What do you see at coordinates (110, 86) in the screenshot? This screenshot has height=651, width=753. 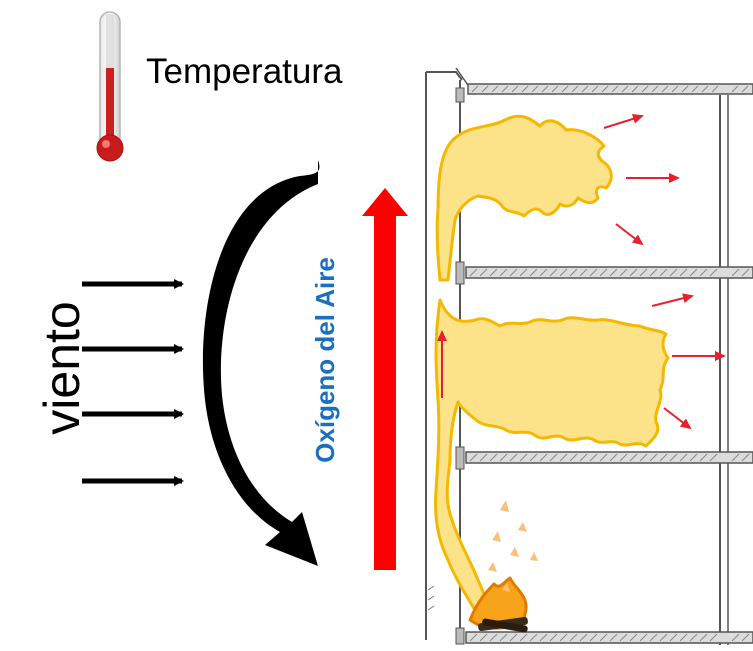 I see `thermometer-icon` at bounding box center [110, 86].